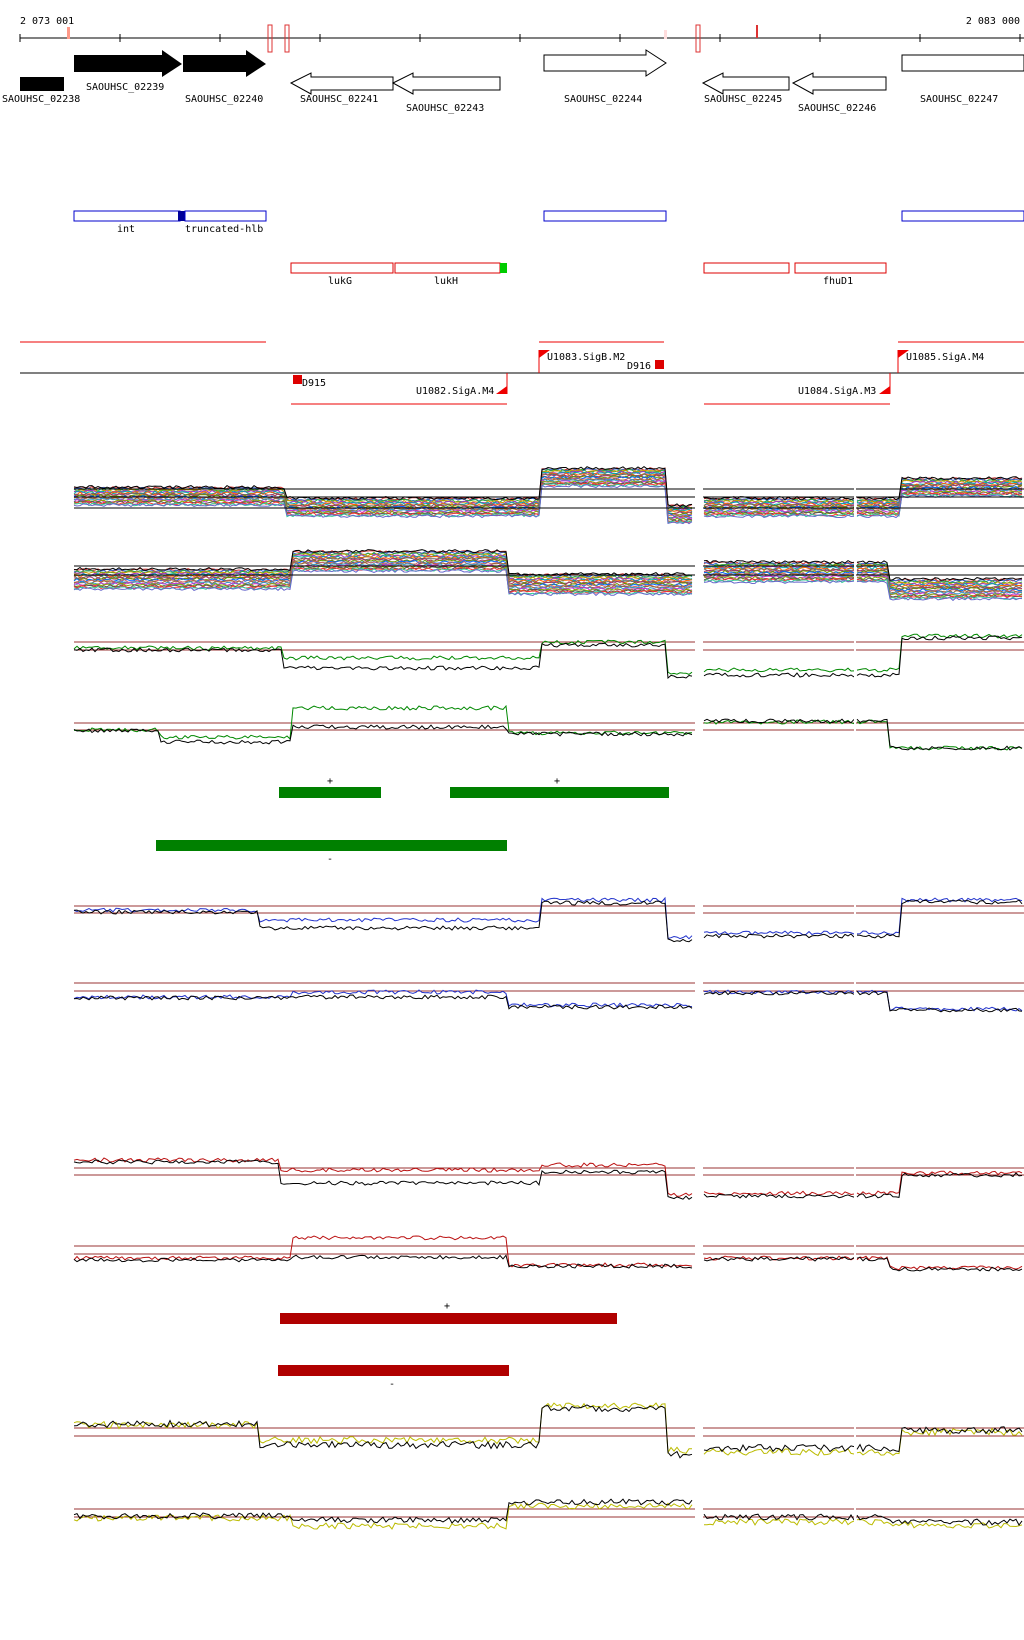 This screenshot has height=1640, width=1024. I want to click on ruler-end-label: 2 083 000, so click(993, 21).